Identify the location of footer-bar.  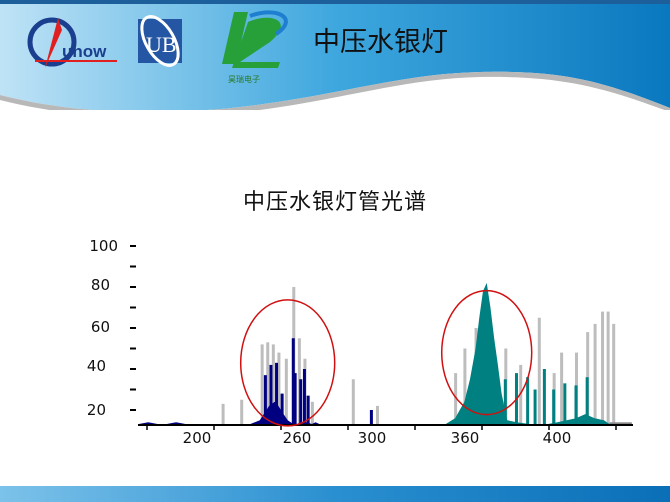
(335, 494).